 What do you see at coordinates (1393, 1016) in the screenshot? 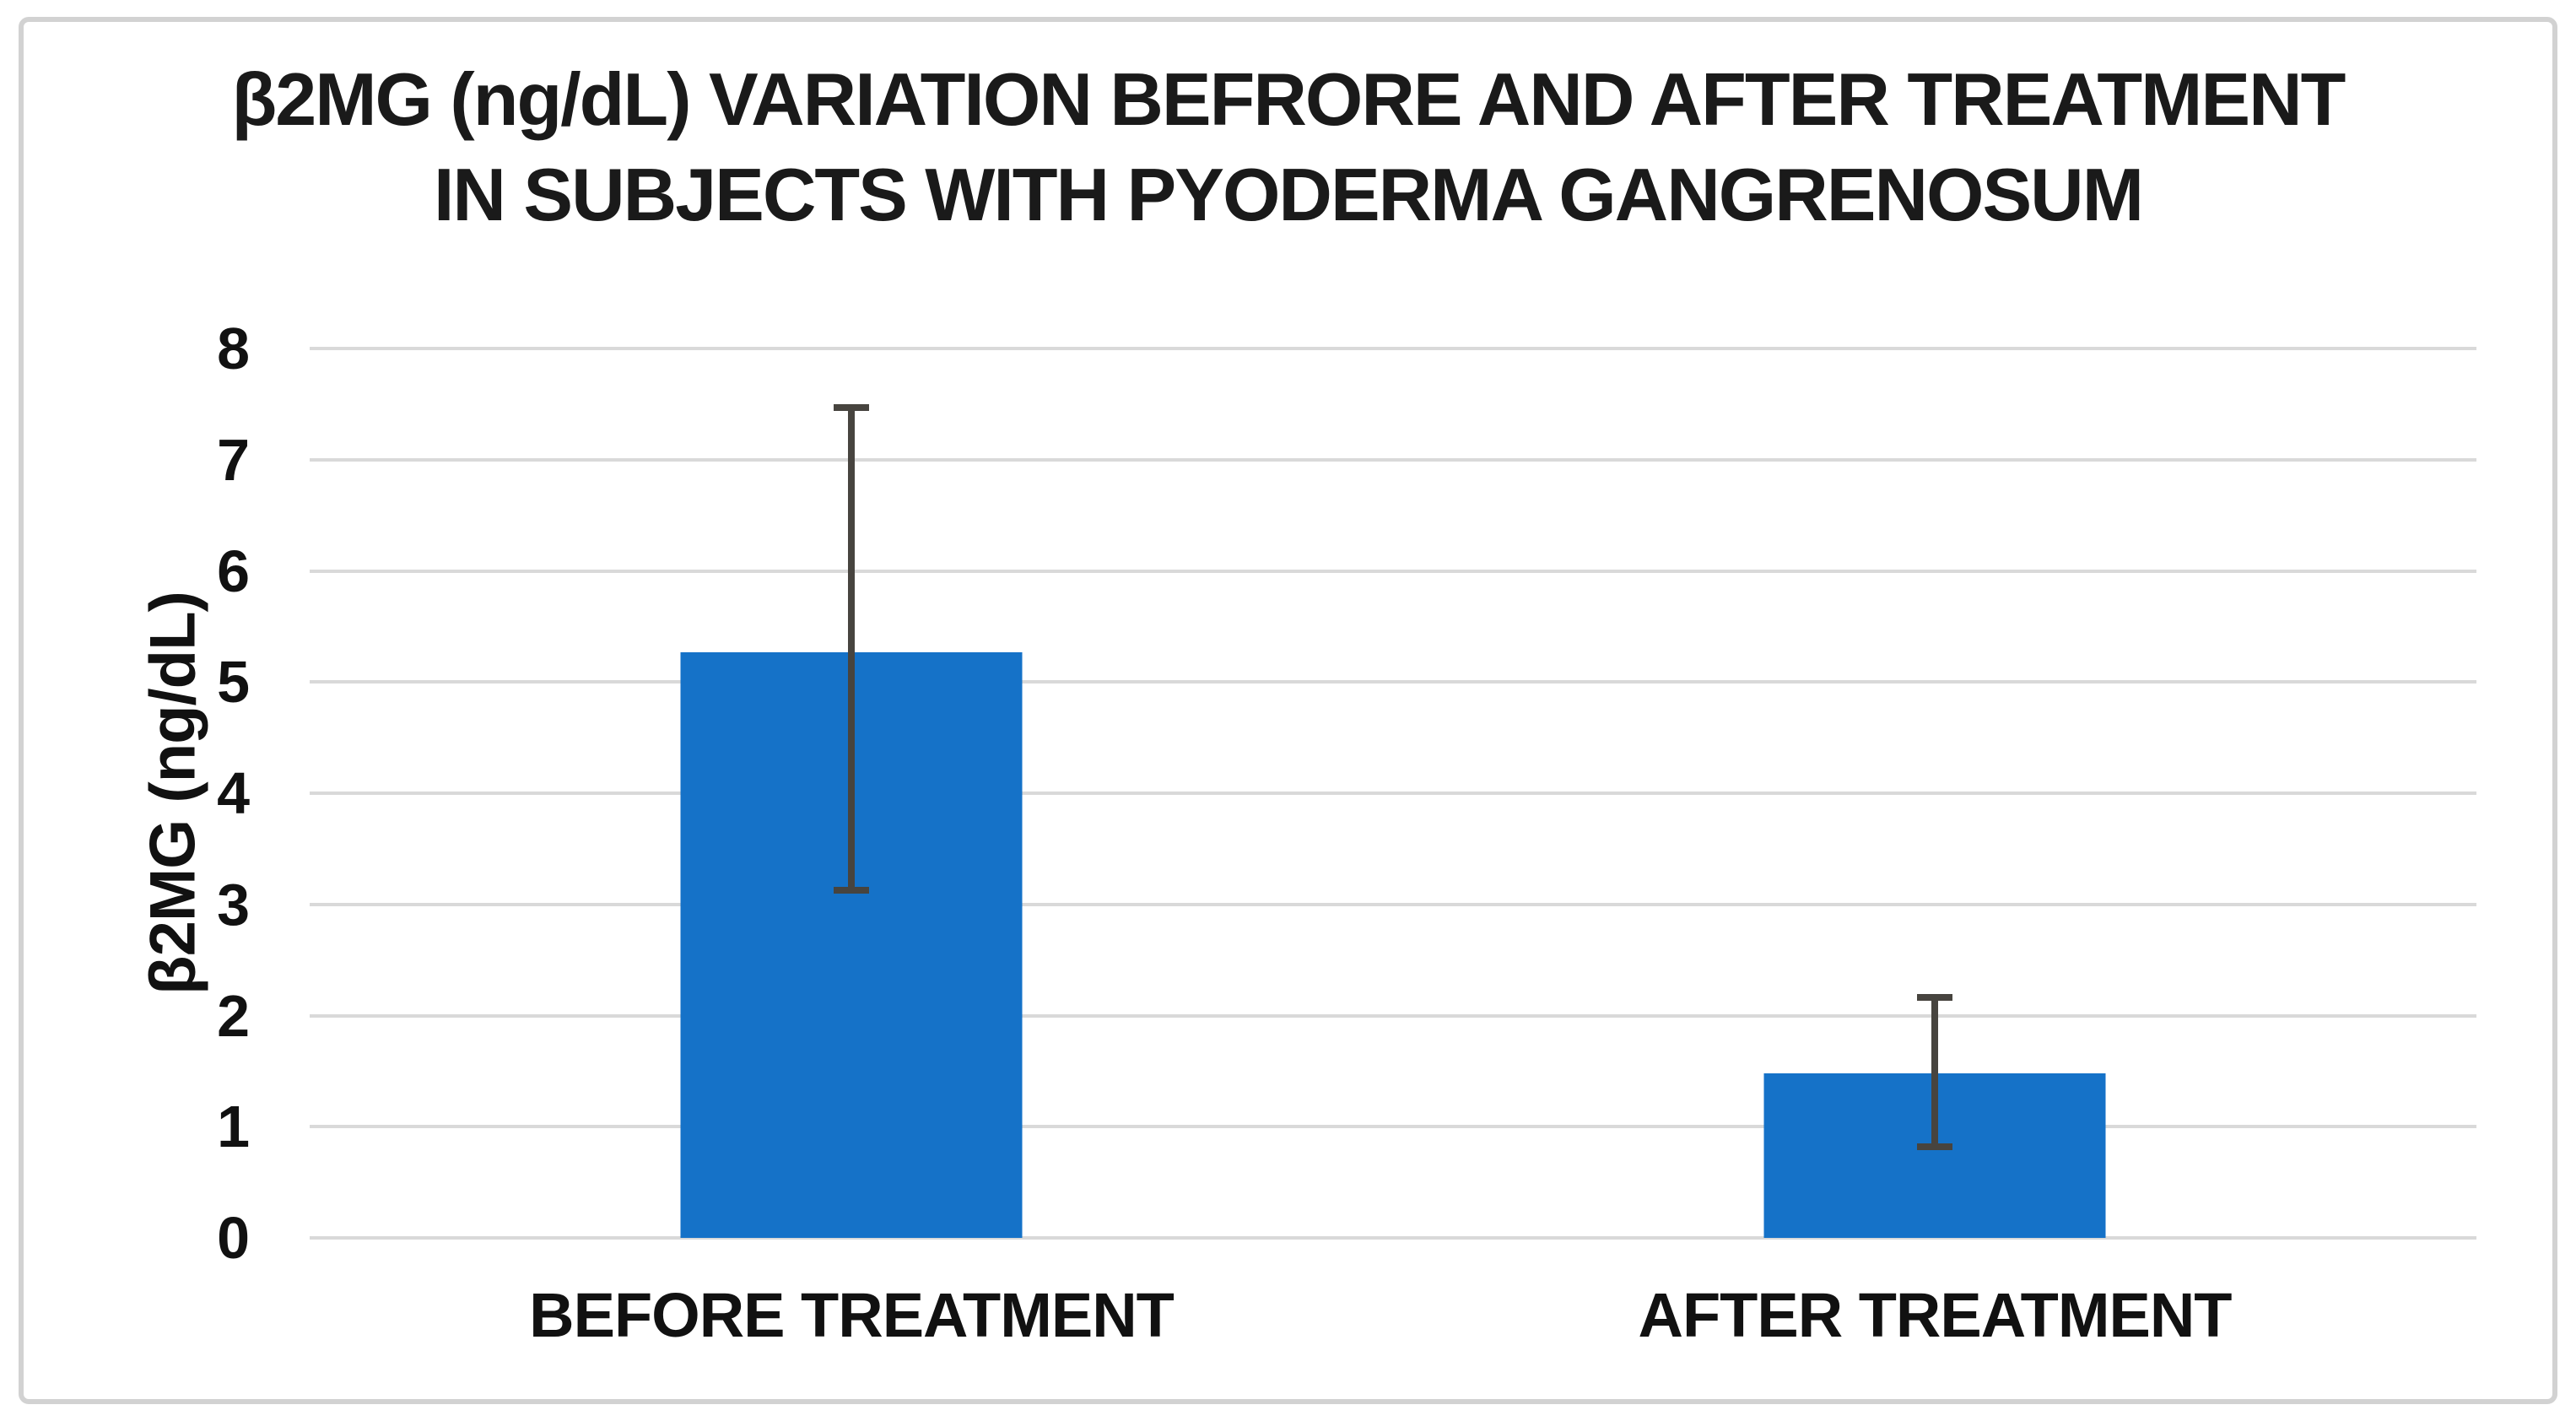
I see `gridline-y2` at bounding box center [1393, 1016].